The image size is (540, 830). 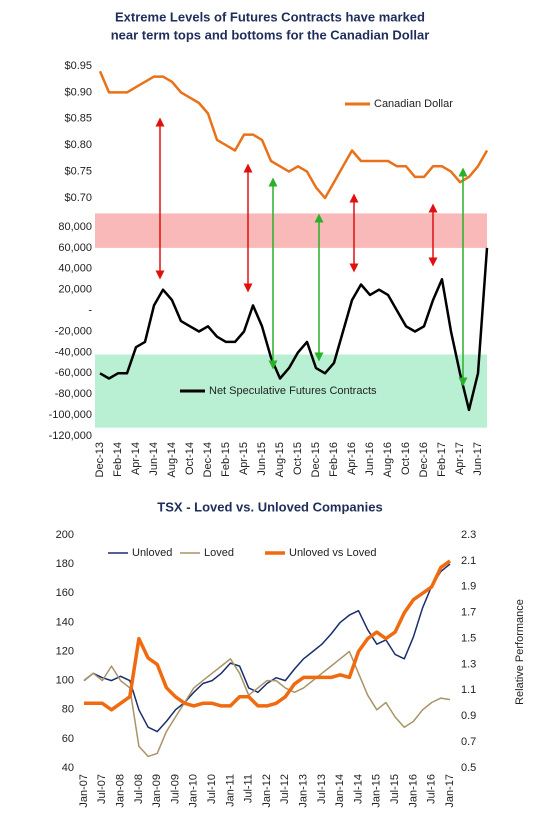 I want to click on y-tick-label: $0.80, so click(x=78, y=145).